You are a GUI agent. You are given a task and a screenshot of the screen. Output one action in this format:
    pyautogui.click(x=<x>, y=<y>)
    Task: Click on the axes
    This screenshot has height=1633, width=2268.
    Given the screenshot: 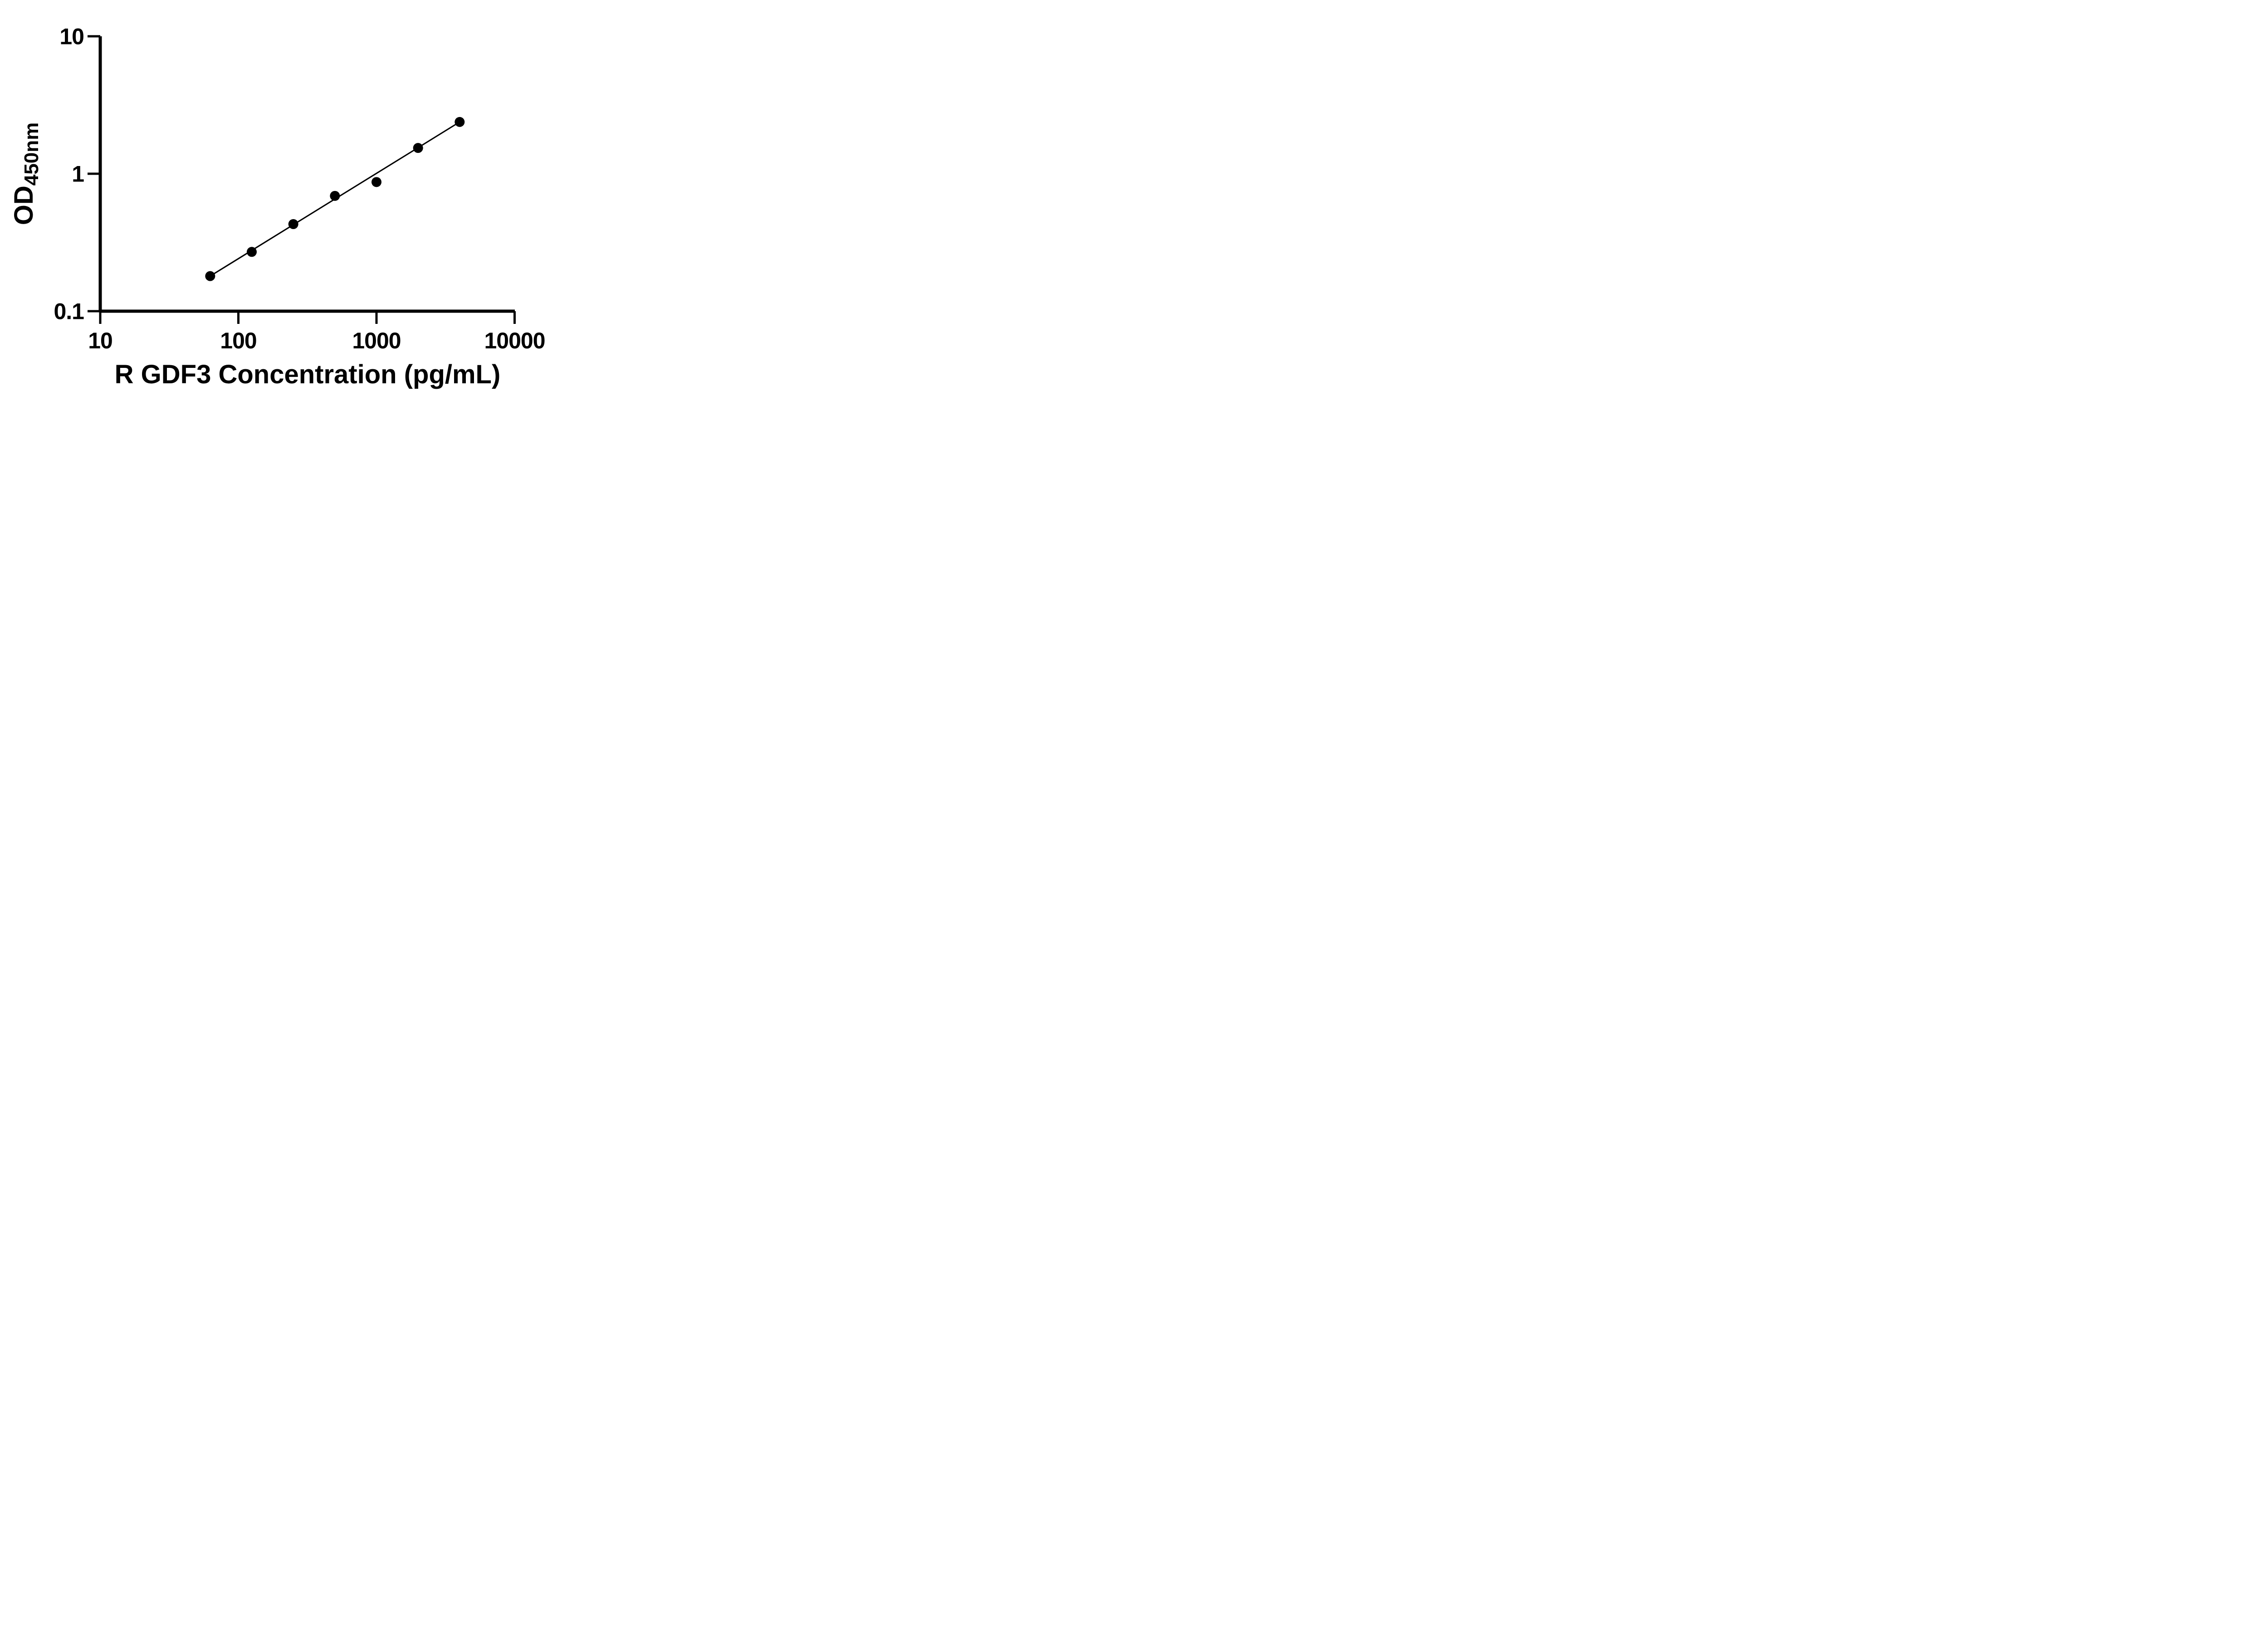 What is the action you would take?
    pyautogui.click(x=306, y=174)
    